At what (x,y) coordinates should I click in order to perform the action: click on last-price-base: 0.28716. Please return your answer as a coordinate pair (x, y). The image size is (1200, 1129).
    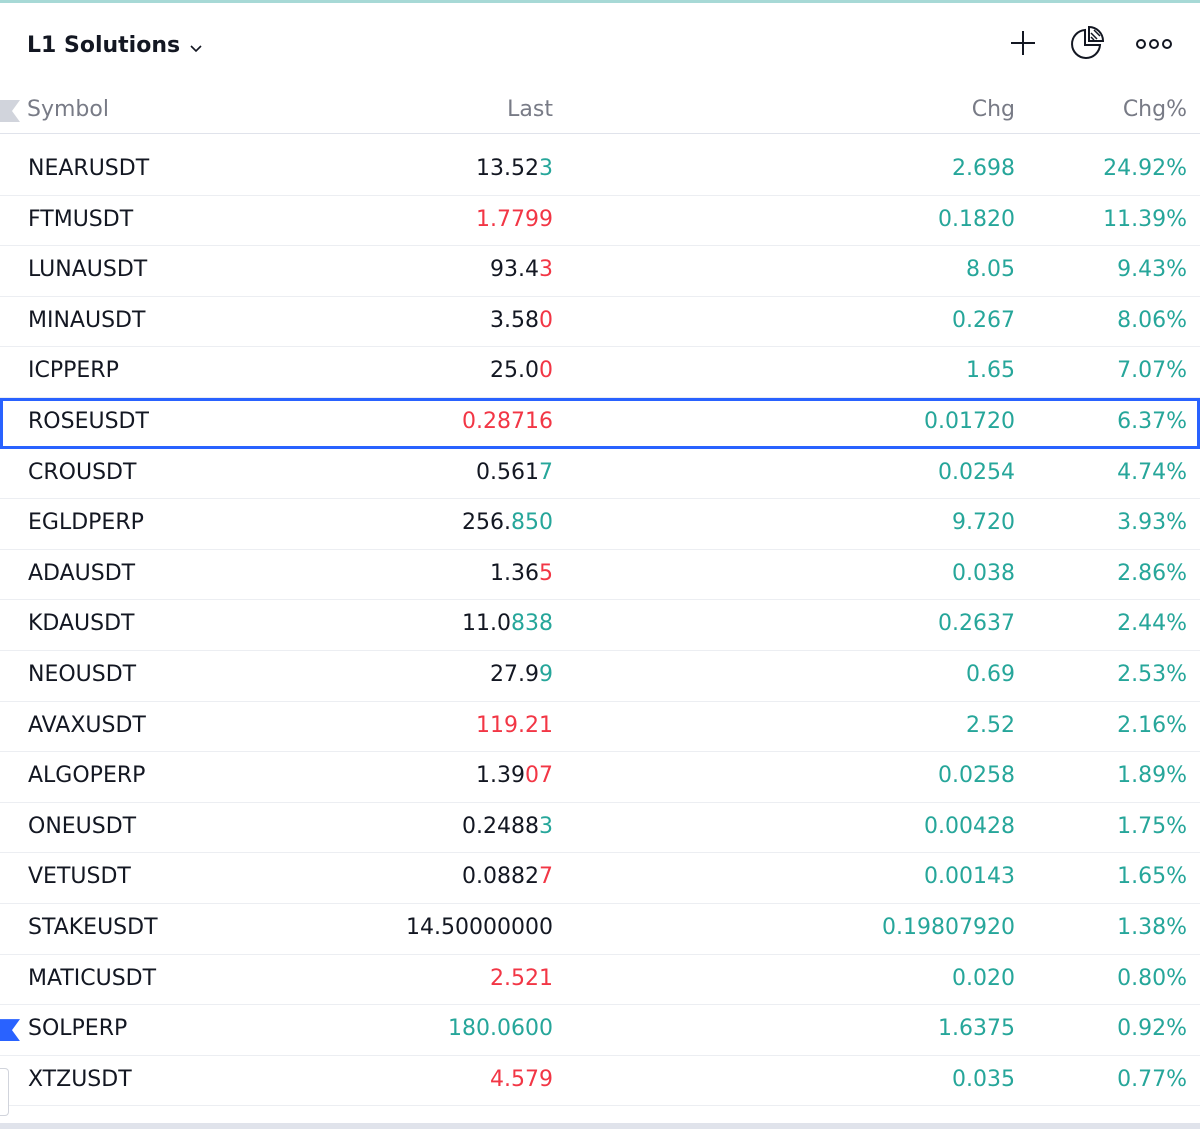
    Looking at the image, I should click on (507, 421).